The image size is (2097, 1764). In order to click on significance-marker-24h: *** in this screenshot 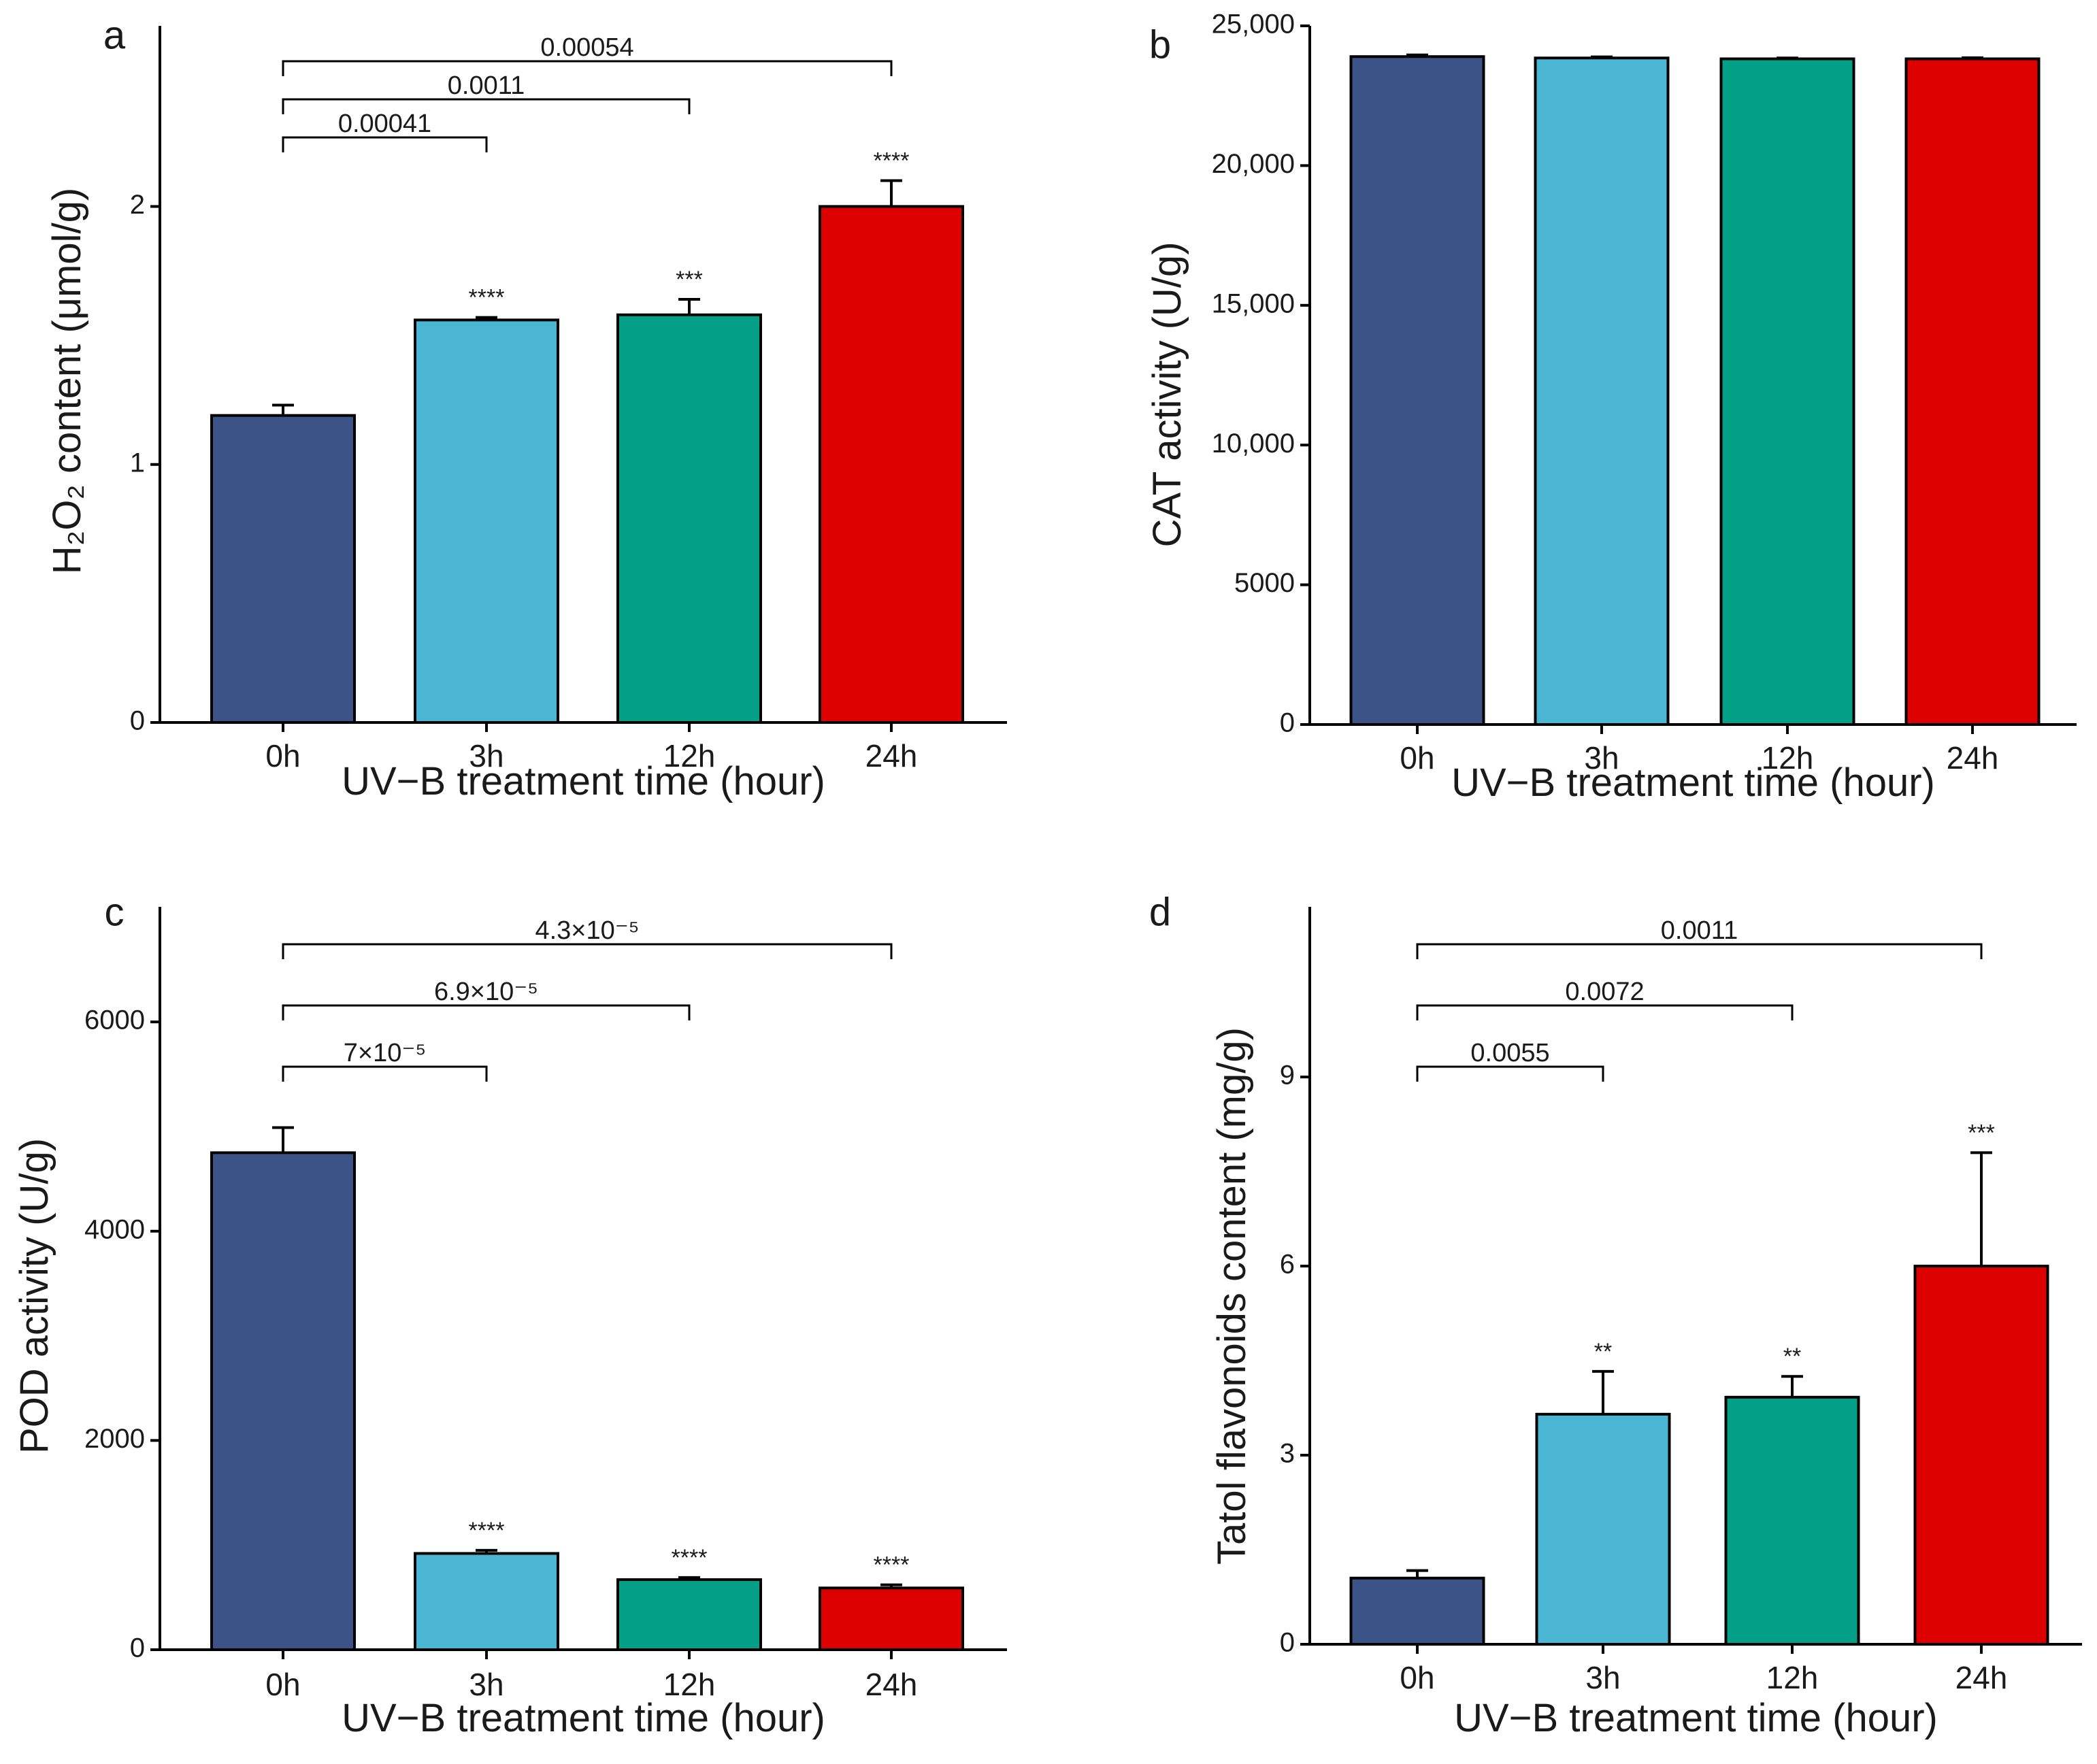, I will do `click(1981, 1133)`.